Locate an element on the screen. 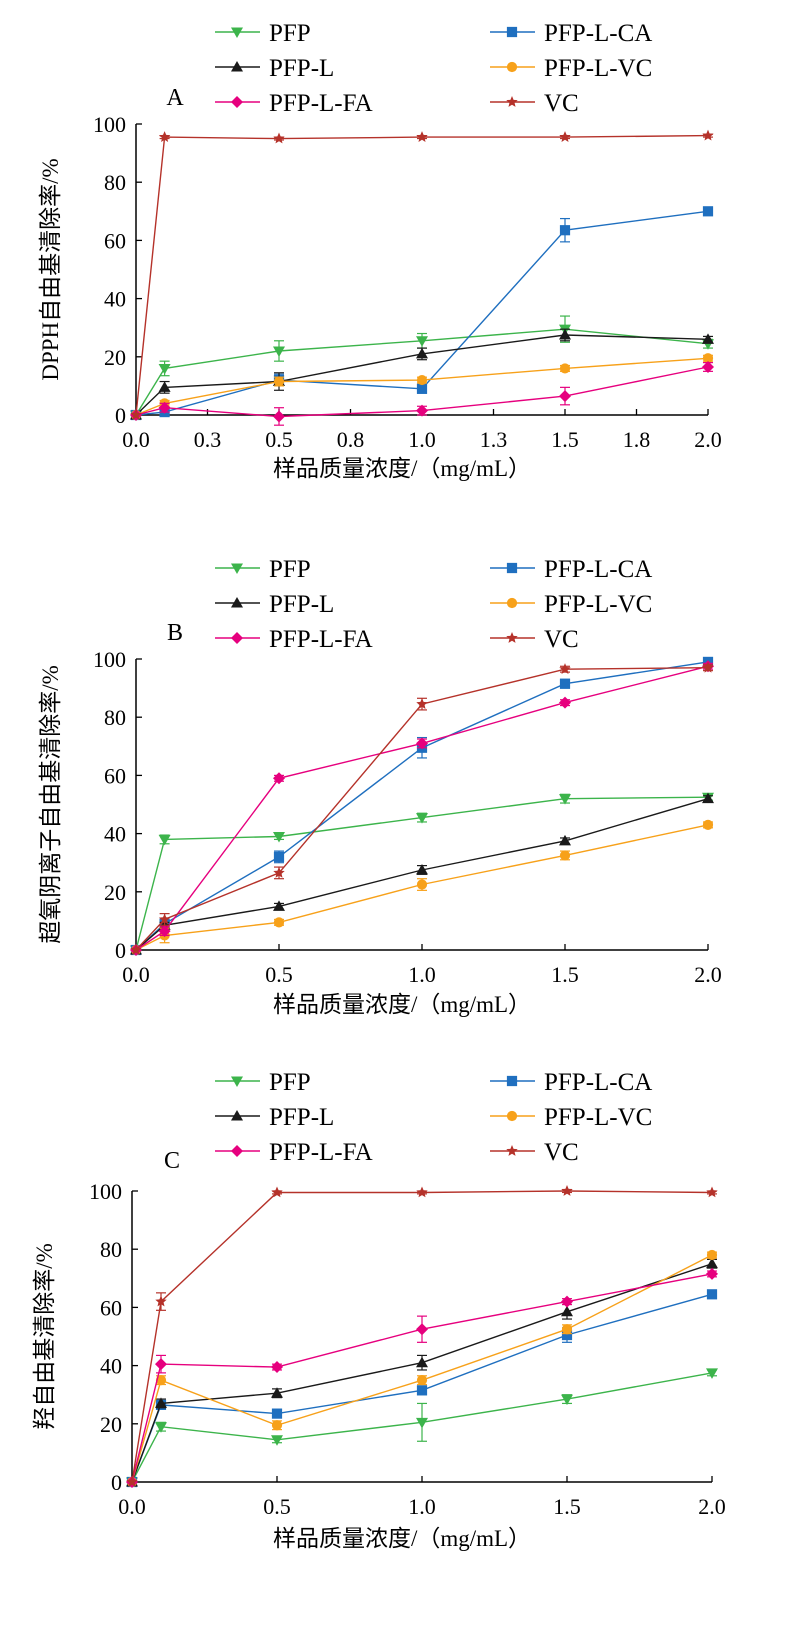 This screenshot has width=792, height=1628. x-tick-label: 1.3 is located at coordinates (494, 439).